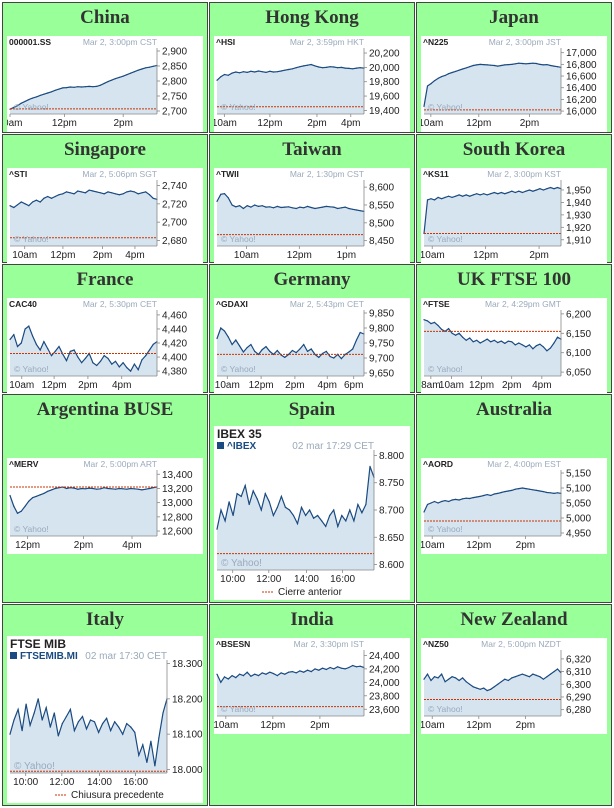 This screenshot has width=614, height=808. I want to click on market-title: Australia, so click(514, 409).